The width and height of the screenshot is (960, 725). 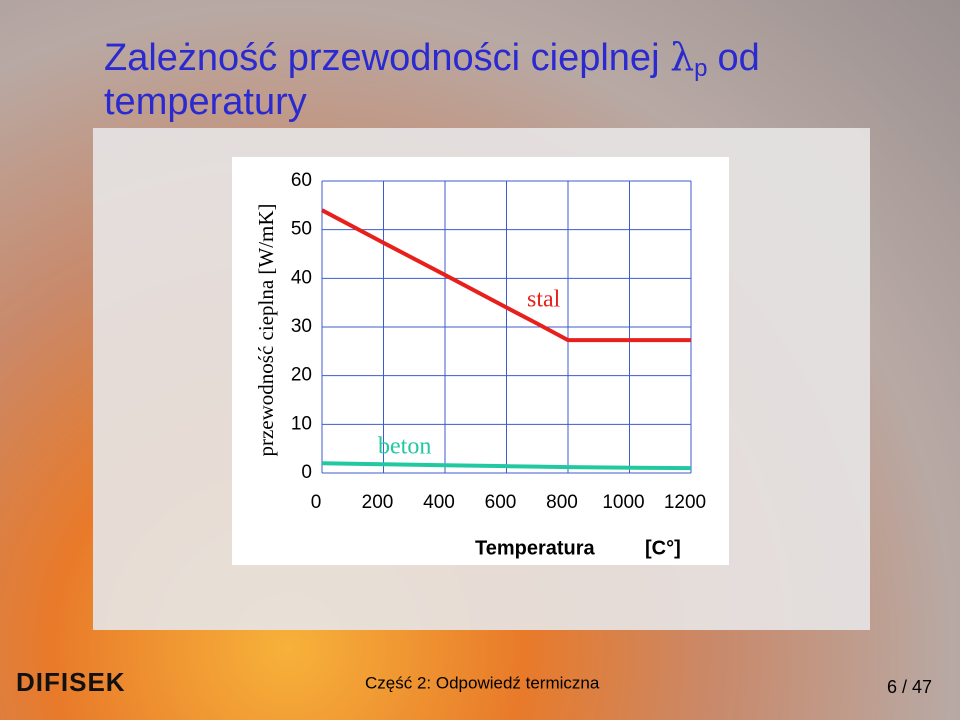 What do you see at coordinates (301, 375) in the screenshot?
I see `y-tick-label: 20` at bounding box center [301, 375].